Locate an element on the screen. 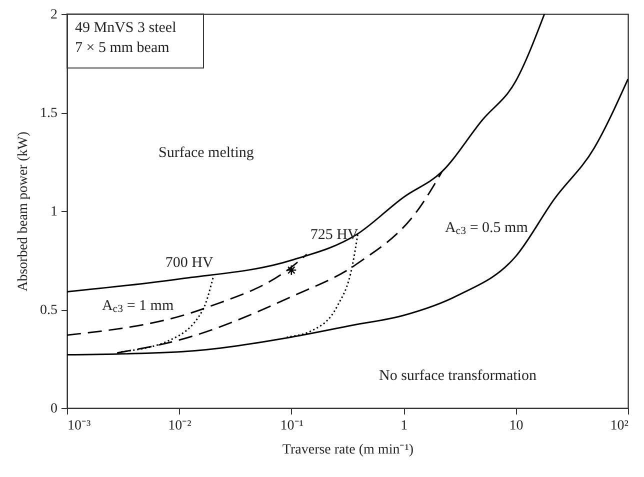  x-tick-label: 1 is located at coordinates (404, 426).